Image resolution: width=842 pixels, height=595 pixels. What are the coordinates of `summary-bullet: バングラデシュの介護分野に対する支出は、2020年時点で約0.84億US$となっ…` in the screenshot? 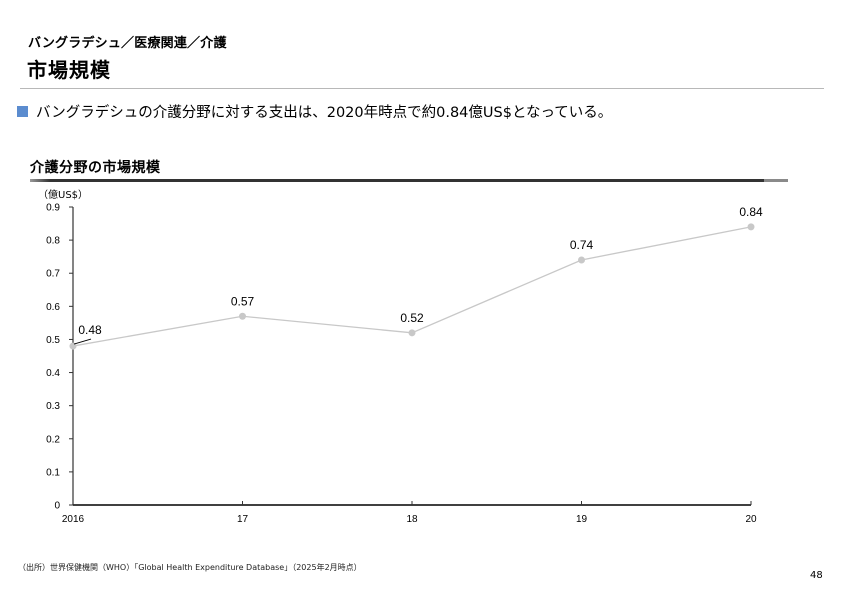 It's located at (314, 111).